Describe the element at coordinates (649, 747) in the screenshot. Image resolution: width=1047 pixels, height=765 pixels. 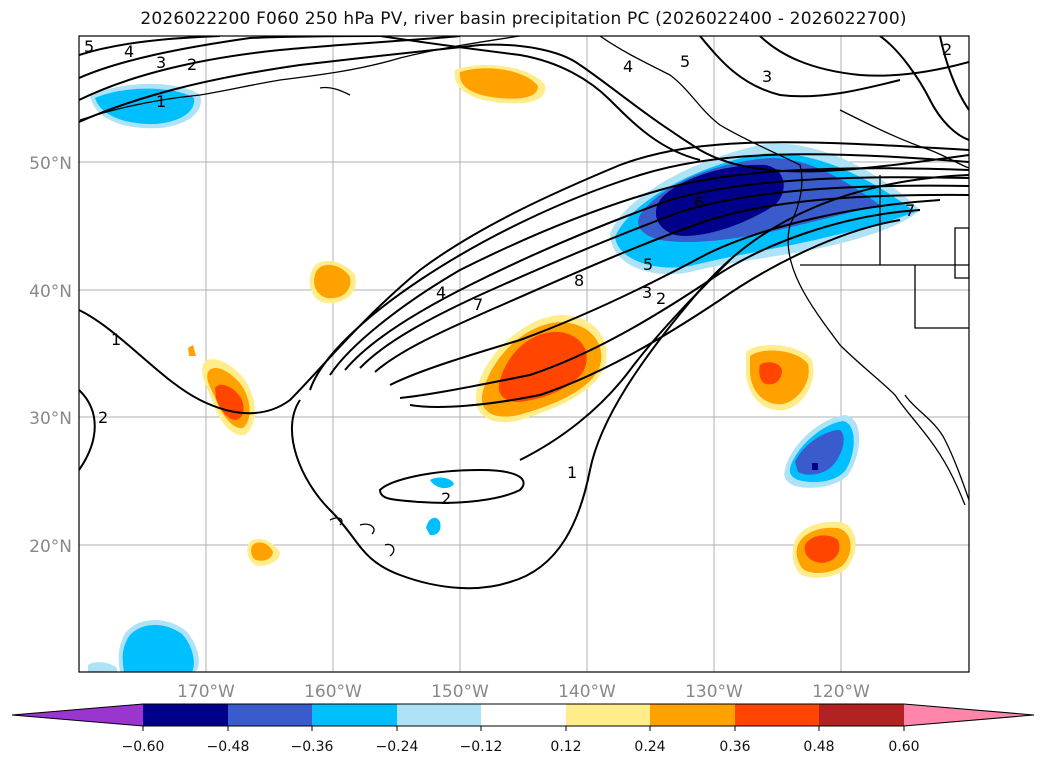
I see `colorbar-tick: 0.24` at that location.